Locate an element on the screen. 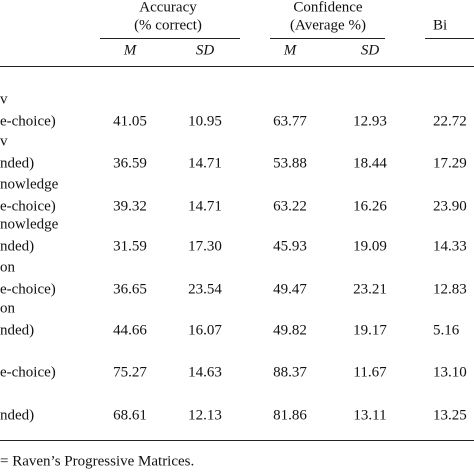  cell: 16.07 is located at coordinates (205, 330).